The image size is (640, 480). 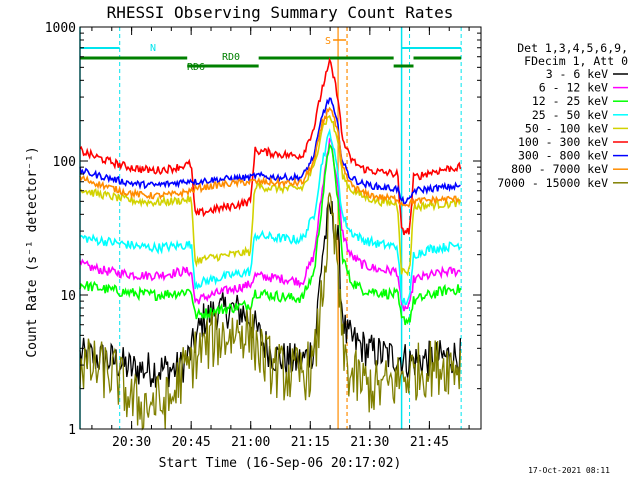 What do you see at coordinates (563, 156) in the screenshot?
I see `legend-entry-label: 300 - 800 keV` at bounding box center [563, 156].